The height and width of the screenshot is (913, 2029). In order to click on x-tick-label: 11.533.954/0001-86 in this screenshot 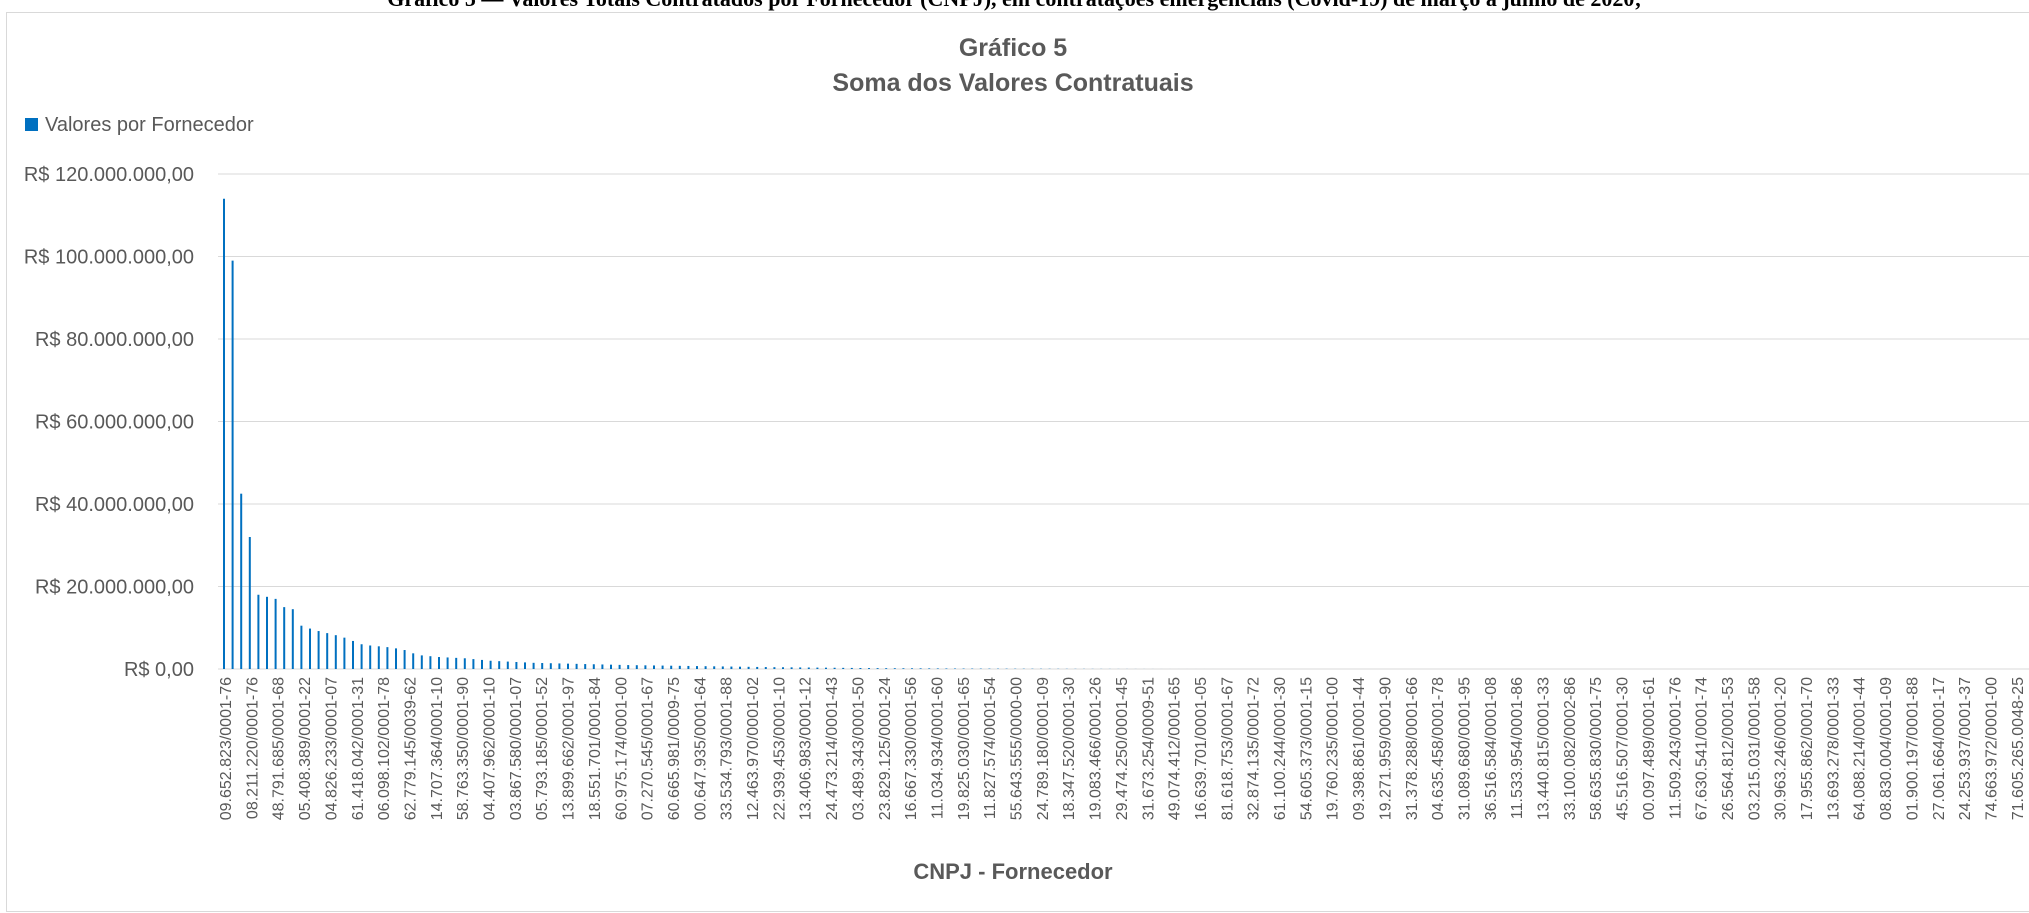, I will do `click(1517, 748)`.